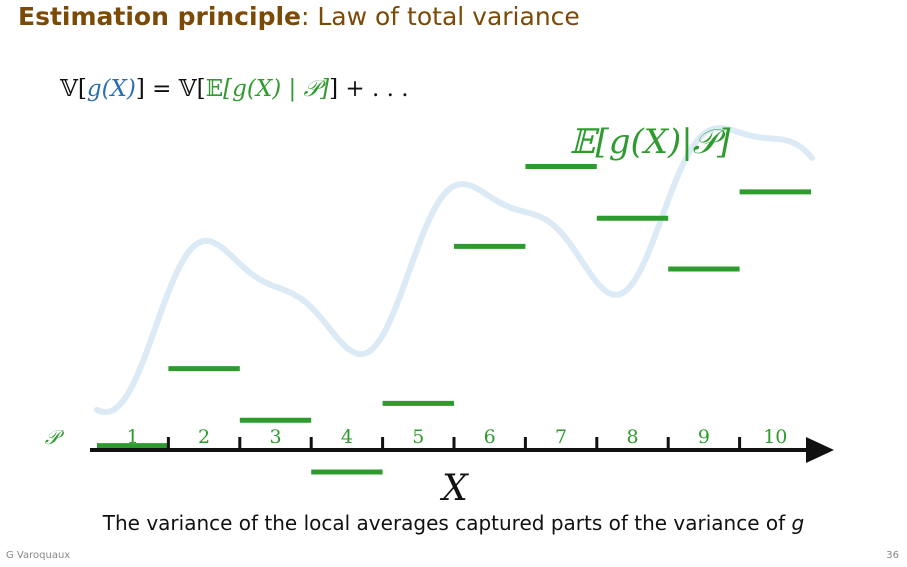 This screenshot has height=567, width=907. I want to click on bin-label-4: 4, so click(347, 437).